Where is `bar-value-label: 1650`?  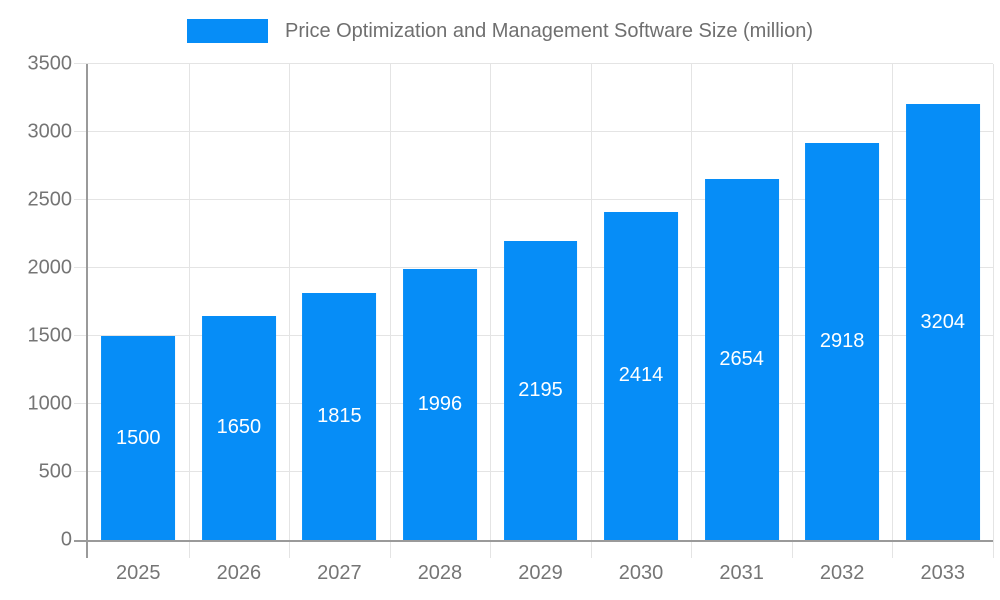
bar-value-label: 1650 is located at coordinates (239, 427).